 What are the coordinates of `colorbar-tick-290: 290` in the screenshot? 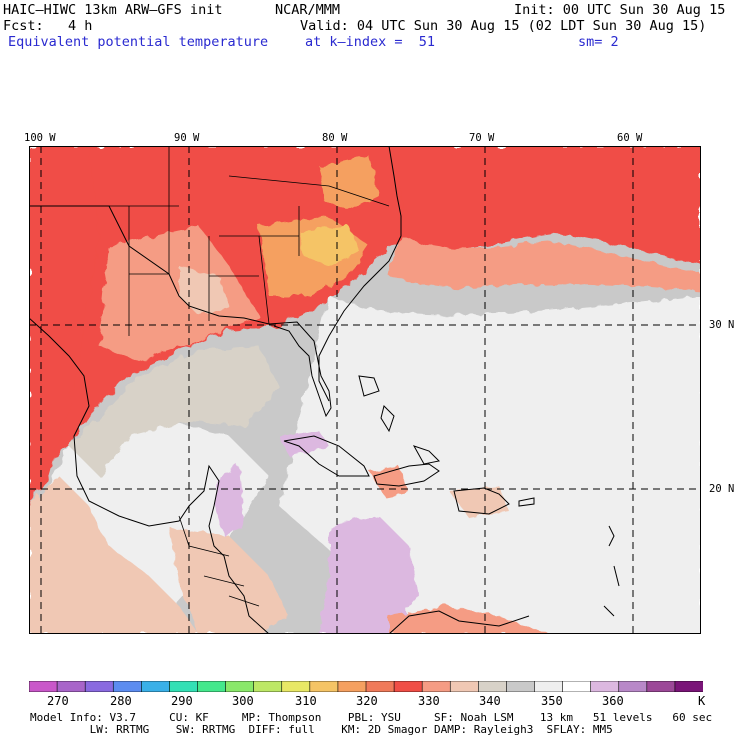 It's located at (182, 701).